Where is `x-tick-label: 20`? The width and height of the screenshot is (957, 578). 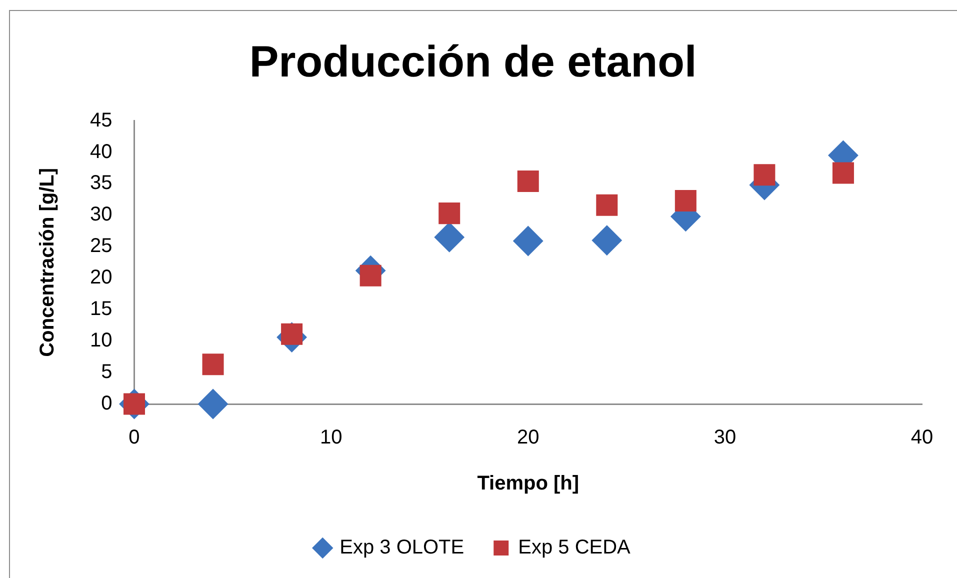
x-tick-label: 20 is located at coordinates (528, 437).